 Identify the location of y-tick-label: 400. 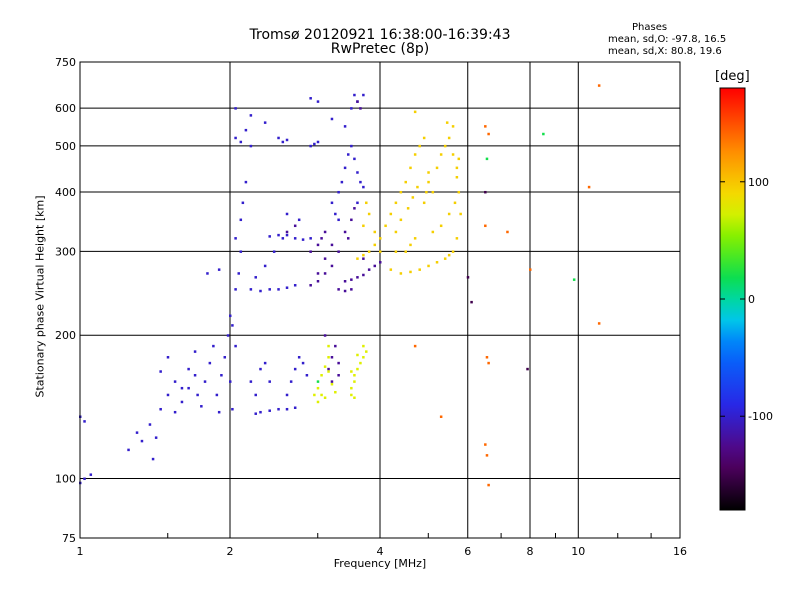
(65, 192).